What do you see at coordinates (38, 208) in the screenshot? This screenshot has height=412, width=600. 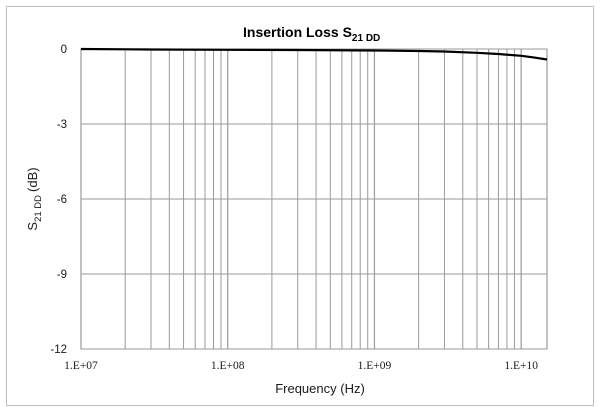 I see `y-axis-title-sub: 21 DD` at bounding box center [38, 208].